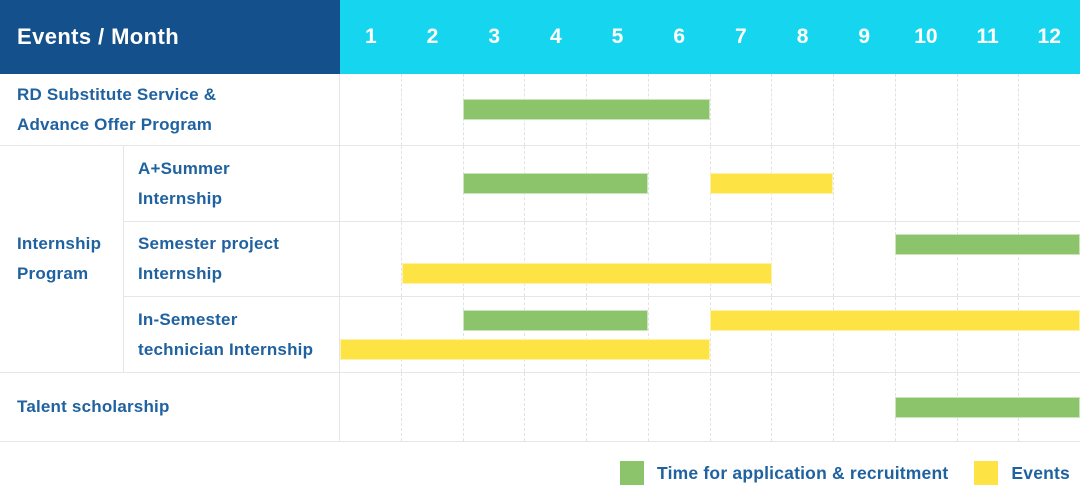 Image resolution: width=1080 pixels, height=494 pixels. What do you see at coordinates (556, 36) in the screenshot?
I see `month-header-4: 4` at bounding box center [556, 36].